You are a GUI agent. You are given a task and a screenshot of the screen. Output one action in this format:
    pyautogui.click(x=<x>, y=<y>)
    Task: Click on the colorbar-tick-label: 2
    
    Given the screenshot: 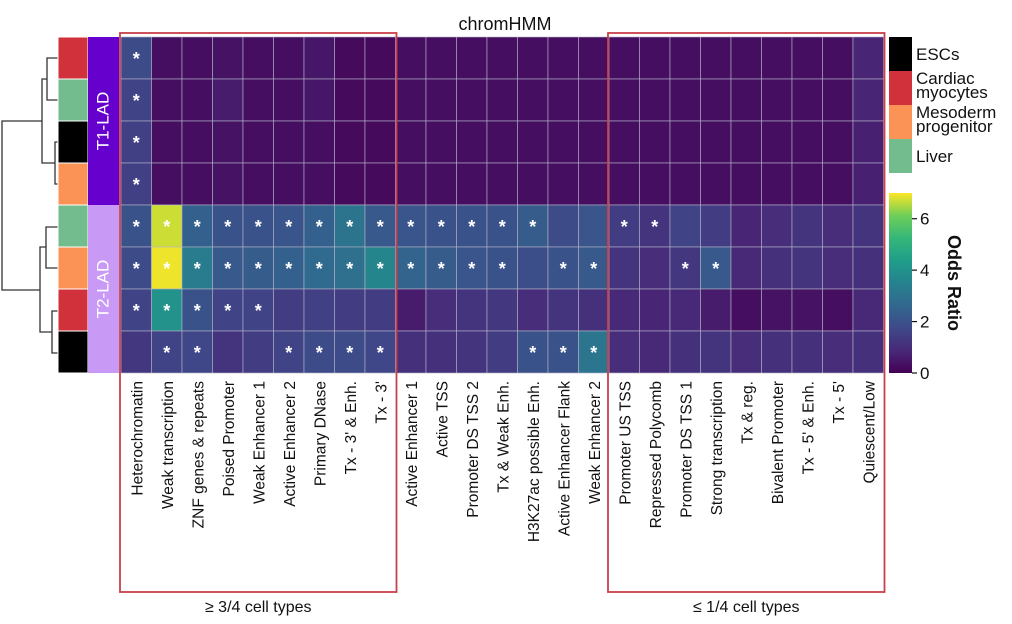 What is the action you would take?
    pyautogui.click(x=924, y=322)
    